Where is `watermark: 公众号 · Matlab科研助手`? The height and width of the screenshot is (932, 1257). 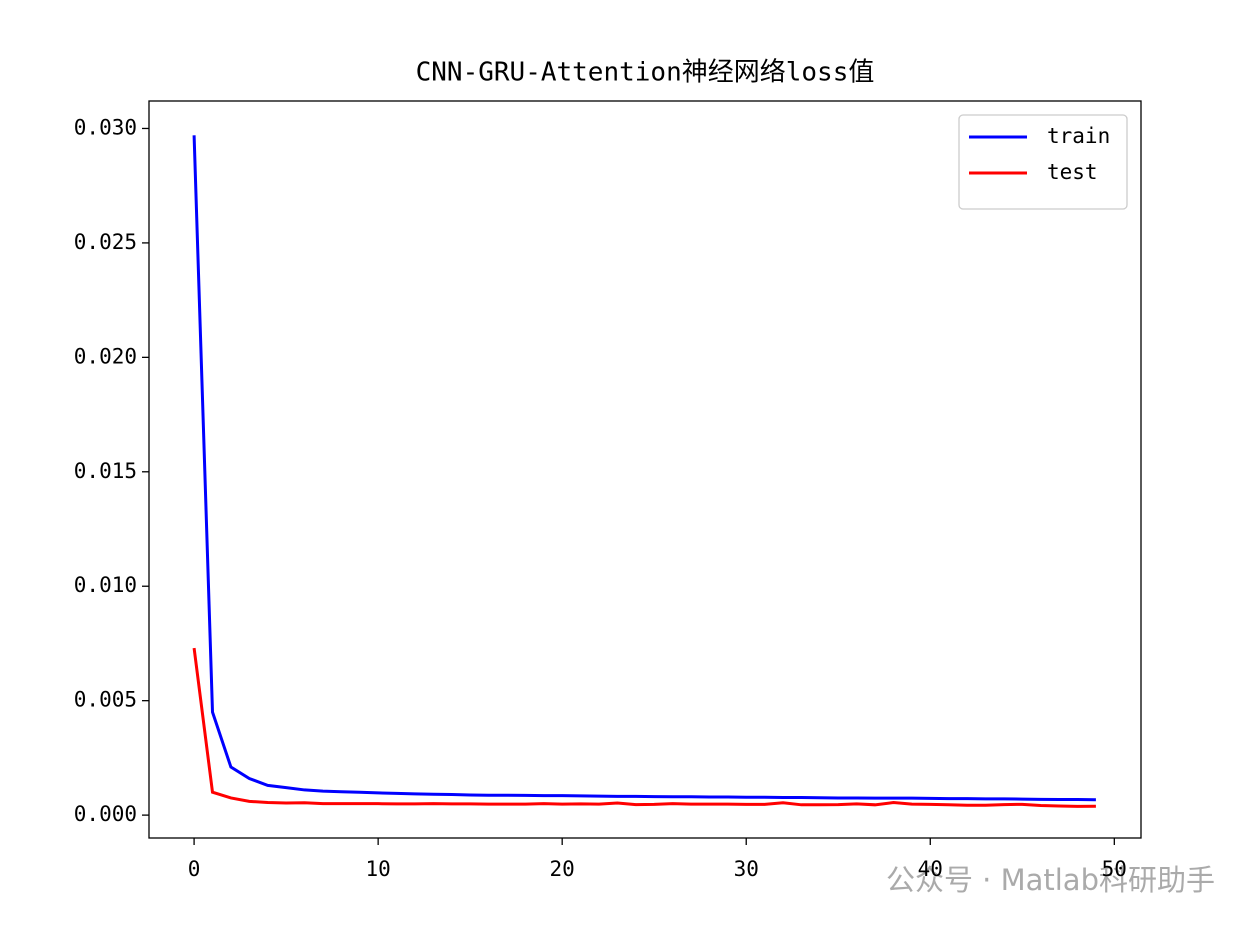
watermark: 公众号 · Matlab科研助手 is located at coordinates (1050, 880).